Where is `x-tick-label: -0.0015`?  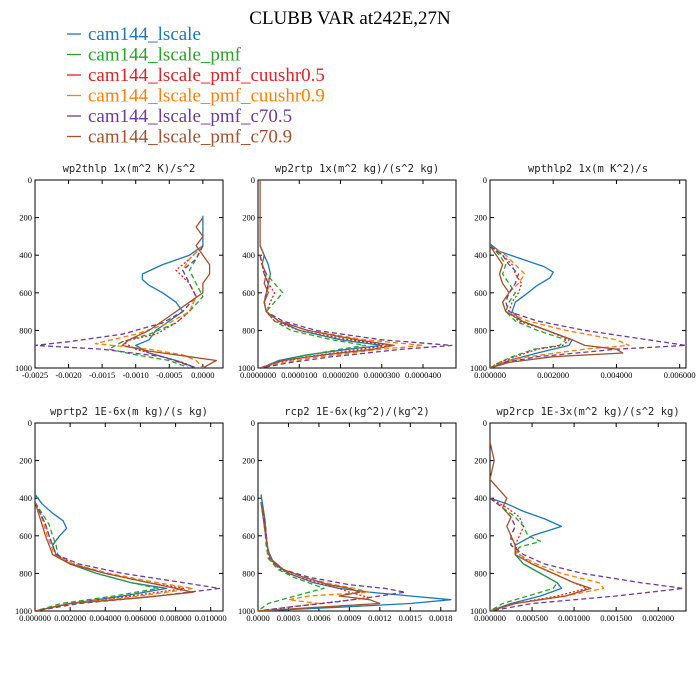
x-tick-label: -0.0015 is located at coordinates (102, 375).